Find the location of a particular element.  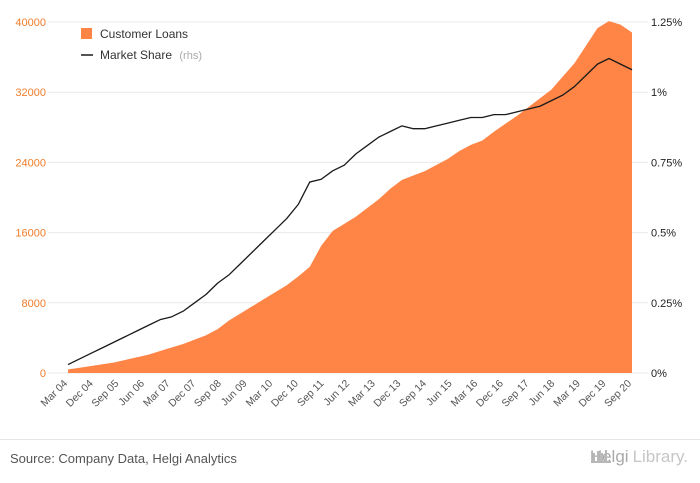

right-tick-label: 0% is located at coordinates (659, 374).